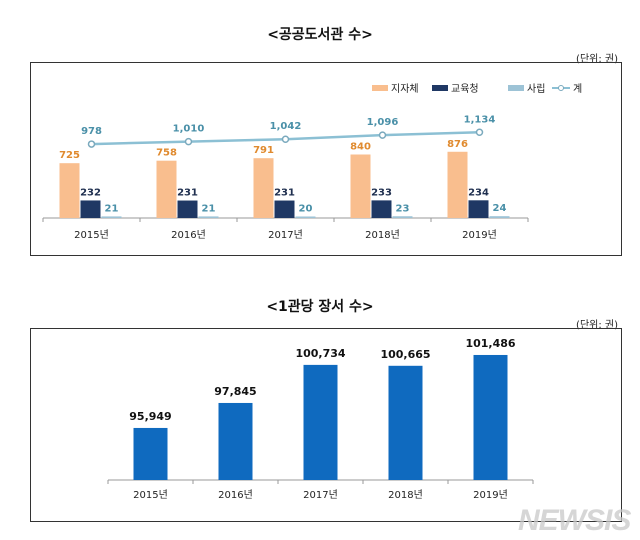 The image size is (640, 540). I want to click on chart2-unit: (단위: 권), so click(597, 325).